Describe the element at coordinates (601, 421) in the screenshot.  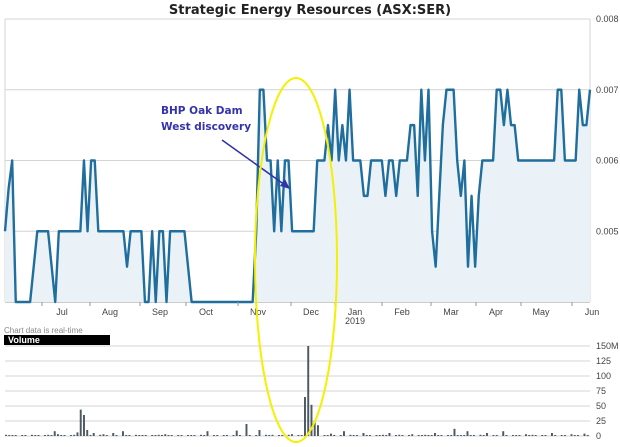
I see `volume-y-tick: 25` at that location.